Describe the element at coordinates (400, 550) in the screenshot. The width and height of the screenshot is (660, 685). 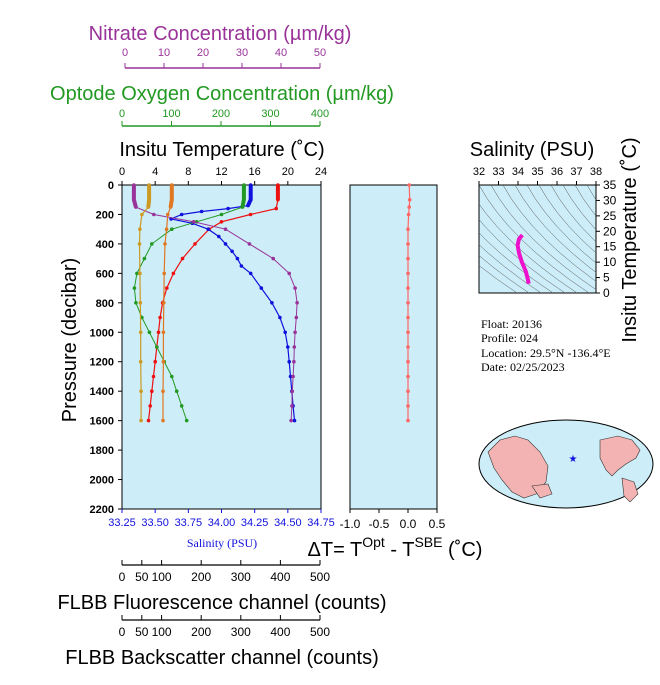
I see `delta-t-mid: - T` at that location.